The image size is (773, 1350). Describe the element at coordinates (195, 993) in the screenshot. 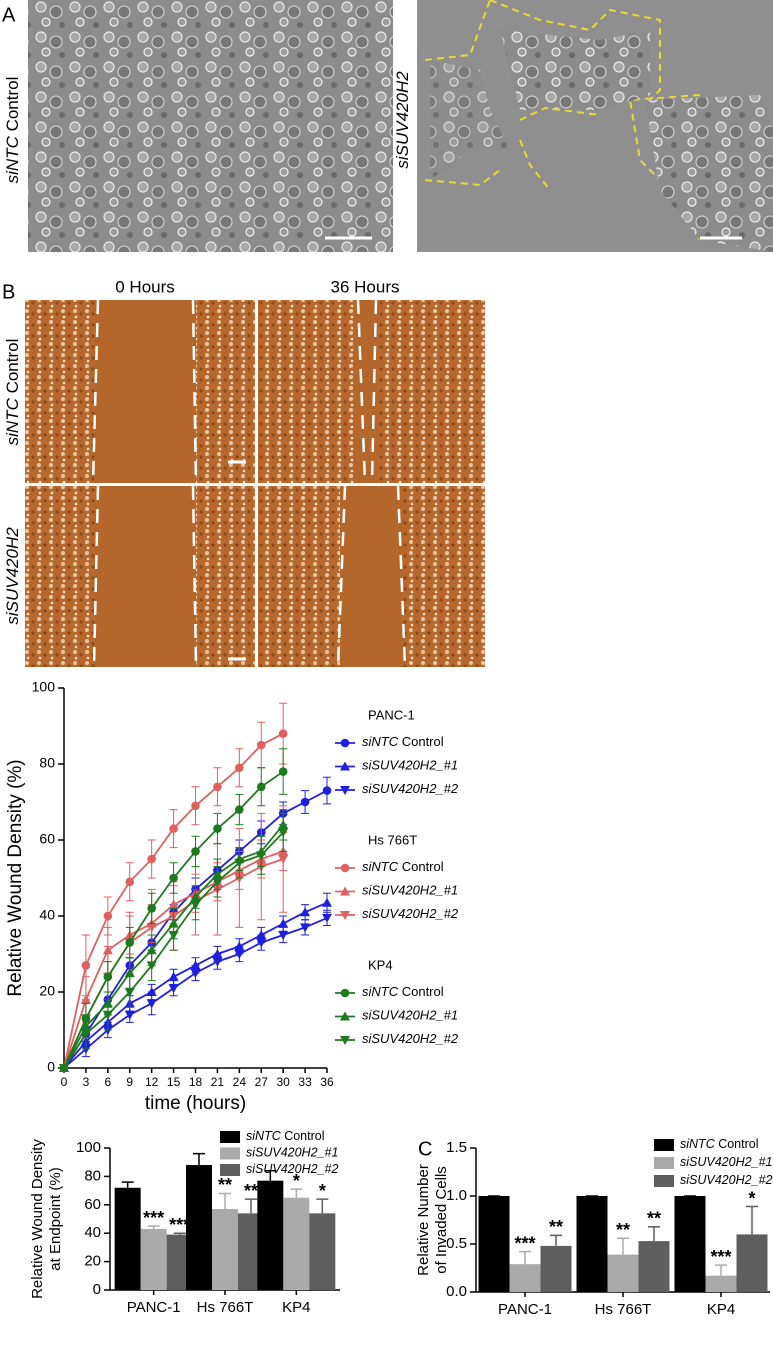

I see `series-line` at that location.